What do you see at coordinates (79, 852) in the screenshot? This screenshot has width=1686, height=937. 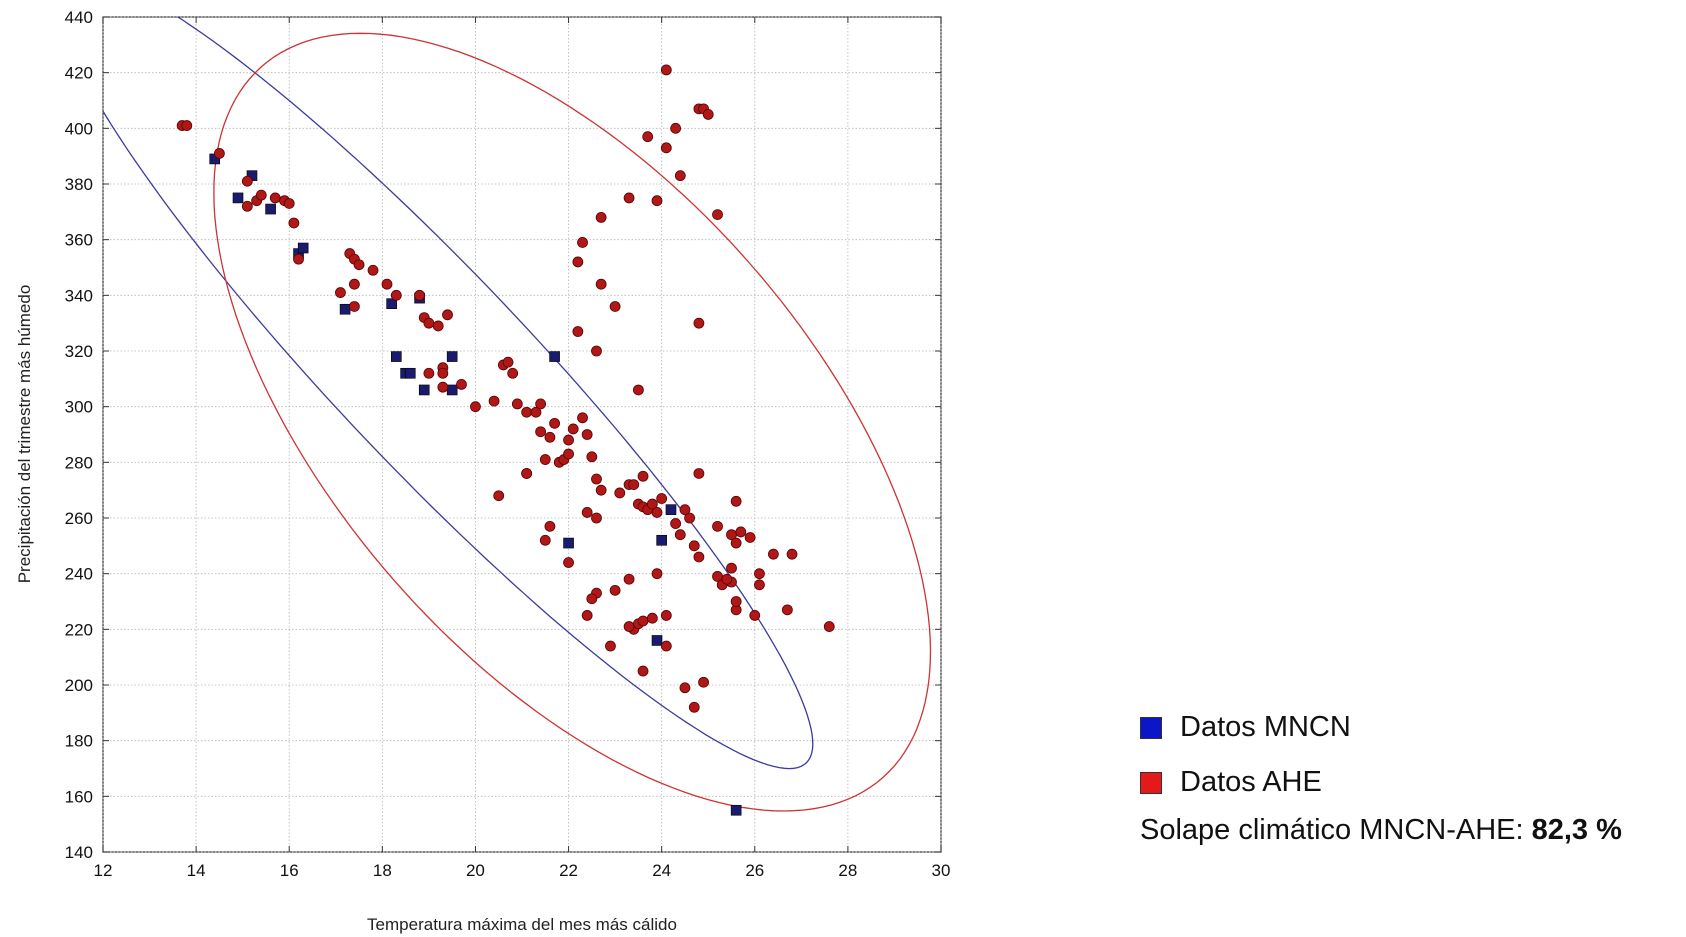 I see `y-tick-label: 140` at bounding box center [79, 852].